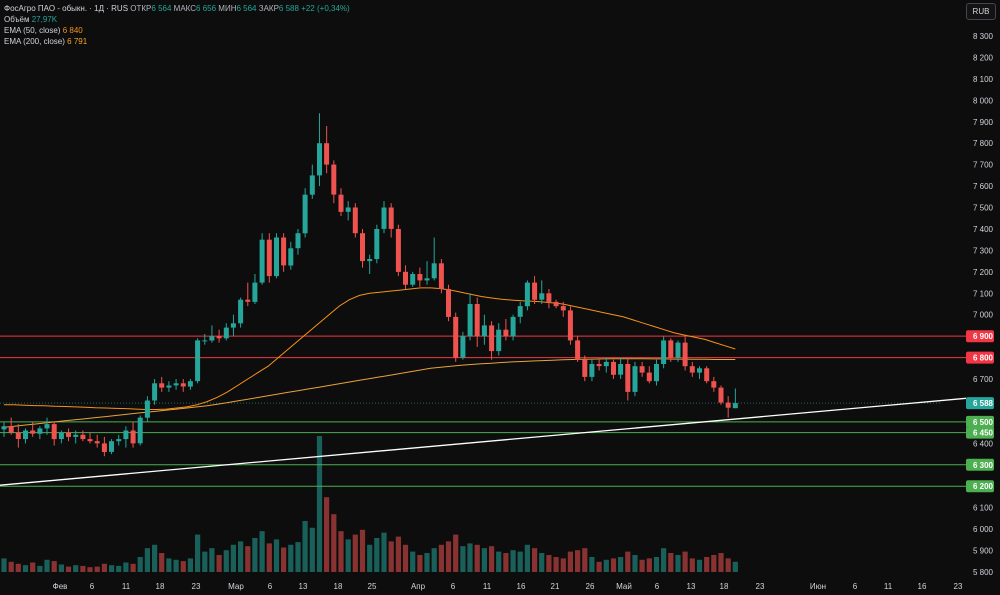 The width and height of the screenshot is (1000, 595). What do you see at coordinates (983, 100) in the screenshot?
I see `price-tick-label: 8 000` at bounding box center [983, 100].